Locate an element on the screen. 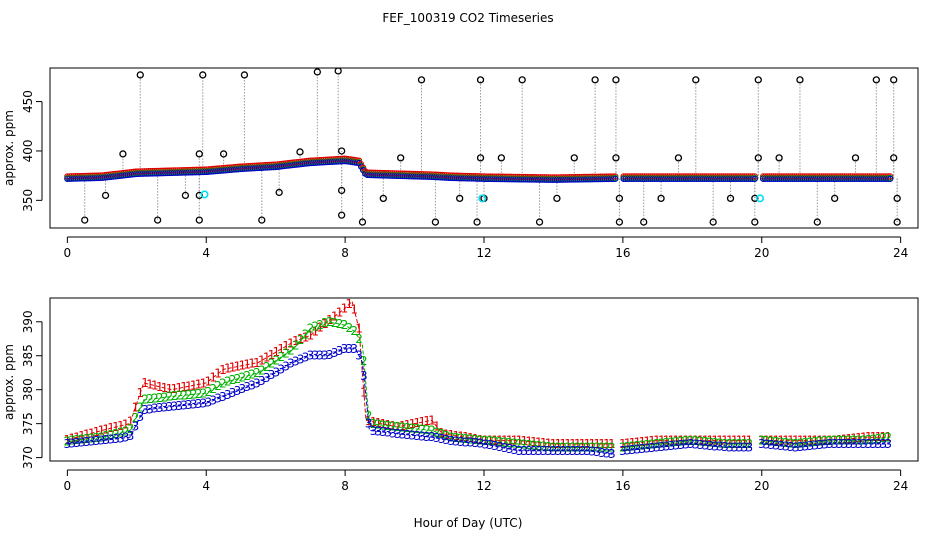 Image resolution: width=936 pixels, height=540 pixels. bottom-y-tick-label: 370 is located at coordinates (28, 457).